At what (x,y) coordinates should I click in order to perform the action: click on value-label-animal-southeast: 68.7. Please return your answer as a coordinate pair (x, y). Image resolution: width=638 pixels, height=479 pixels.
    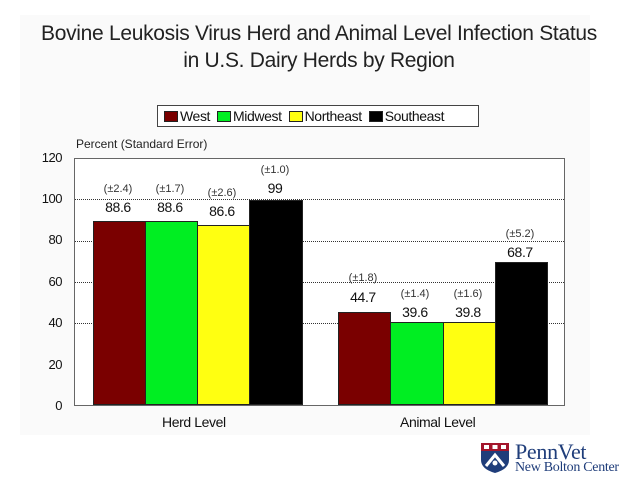
    Looking at the image, I should click on (520, 252).